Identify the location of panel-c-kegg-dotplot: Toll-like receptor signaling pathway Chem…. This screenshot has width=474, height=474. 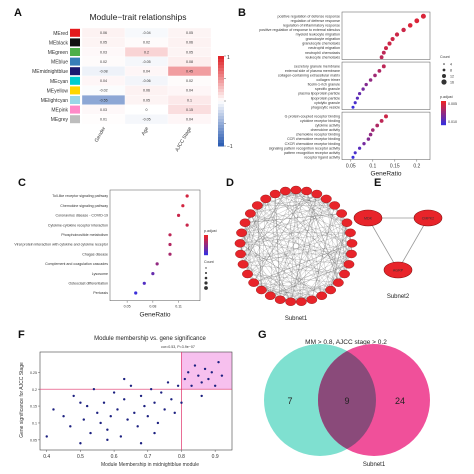
(115, 254).